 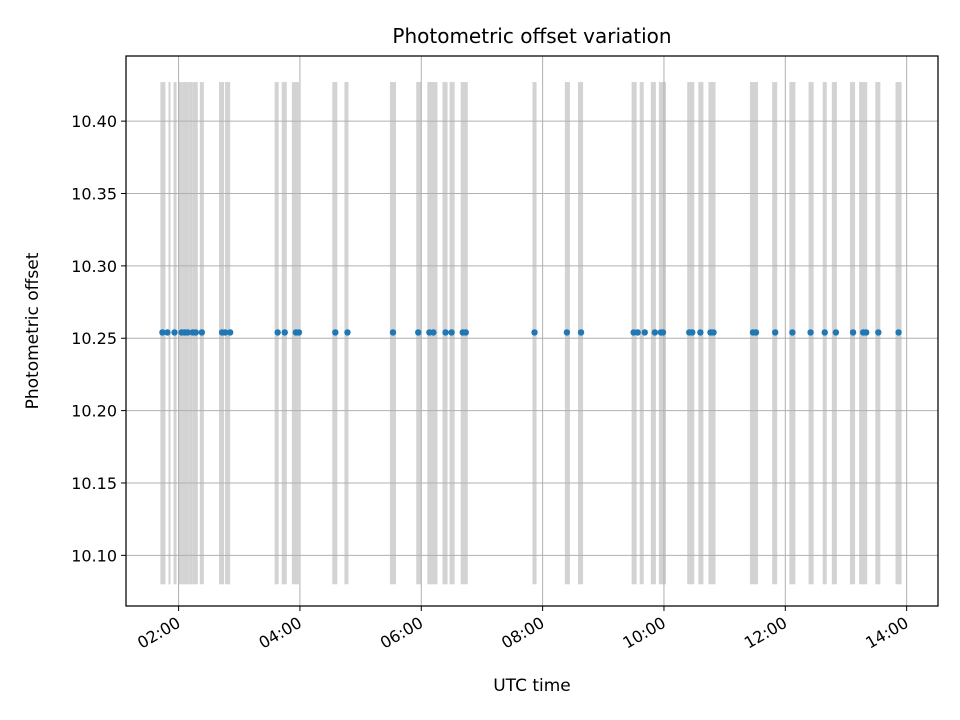 What do you see at coordinates (94, 194) in the screenshot?
I see `y-tick-label: 10.35` at bounding box center [94, 194].